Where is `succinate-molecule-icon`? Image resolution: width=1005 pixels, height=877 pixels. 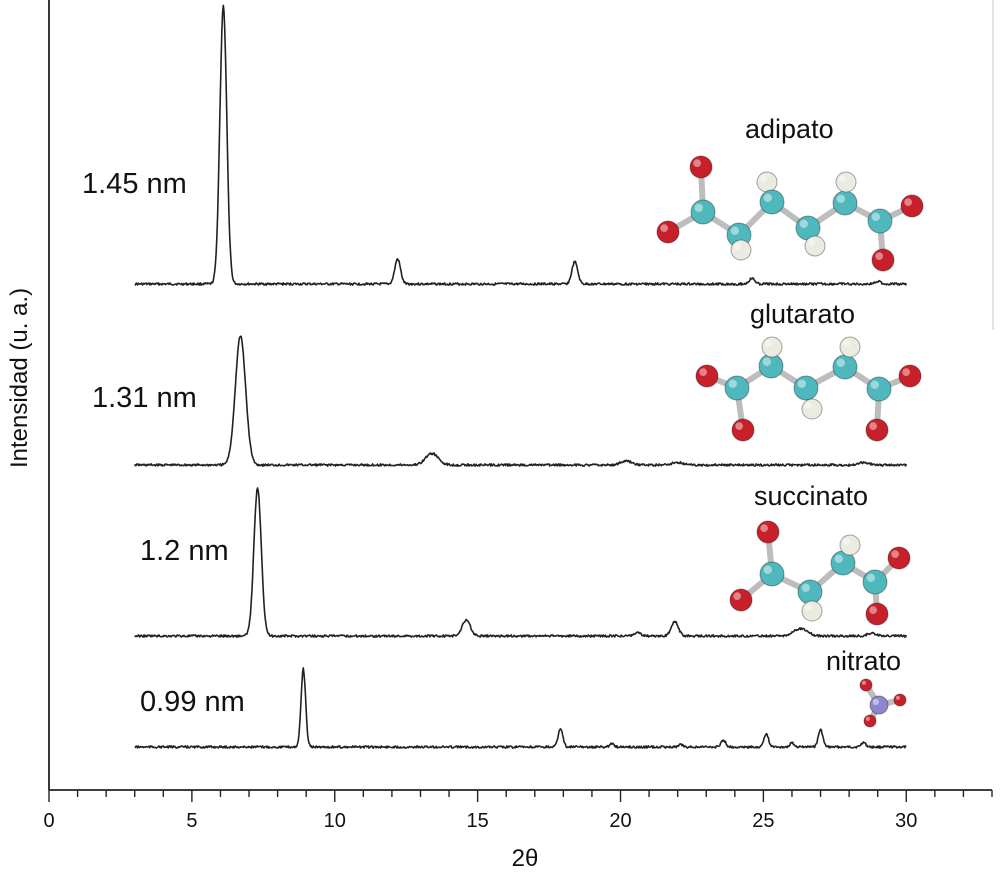 succinate-molecule-icon is located at coordinates (820, 573).